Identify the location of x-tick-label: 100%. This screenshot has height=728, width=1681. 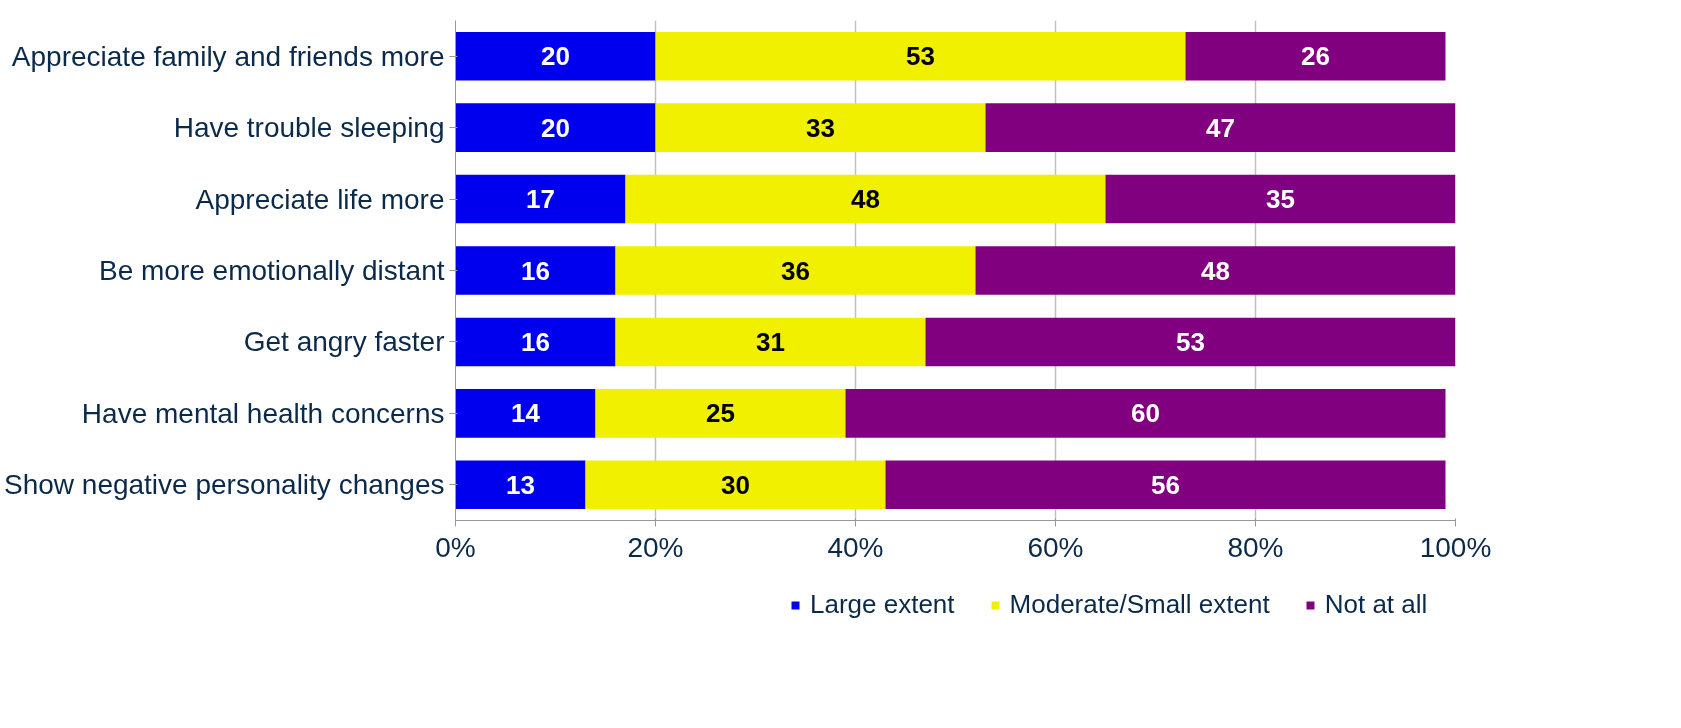
(1455, 547).